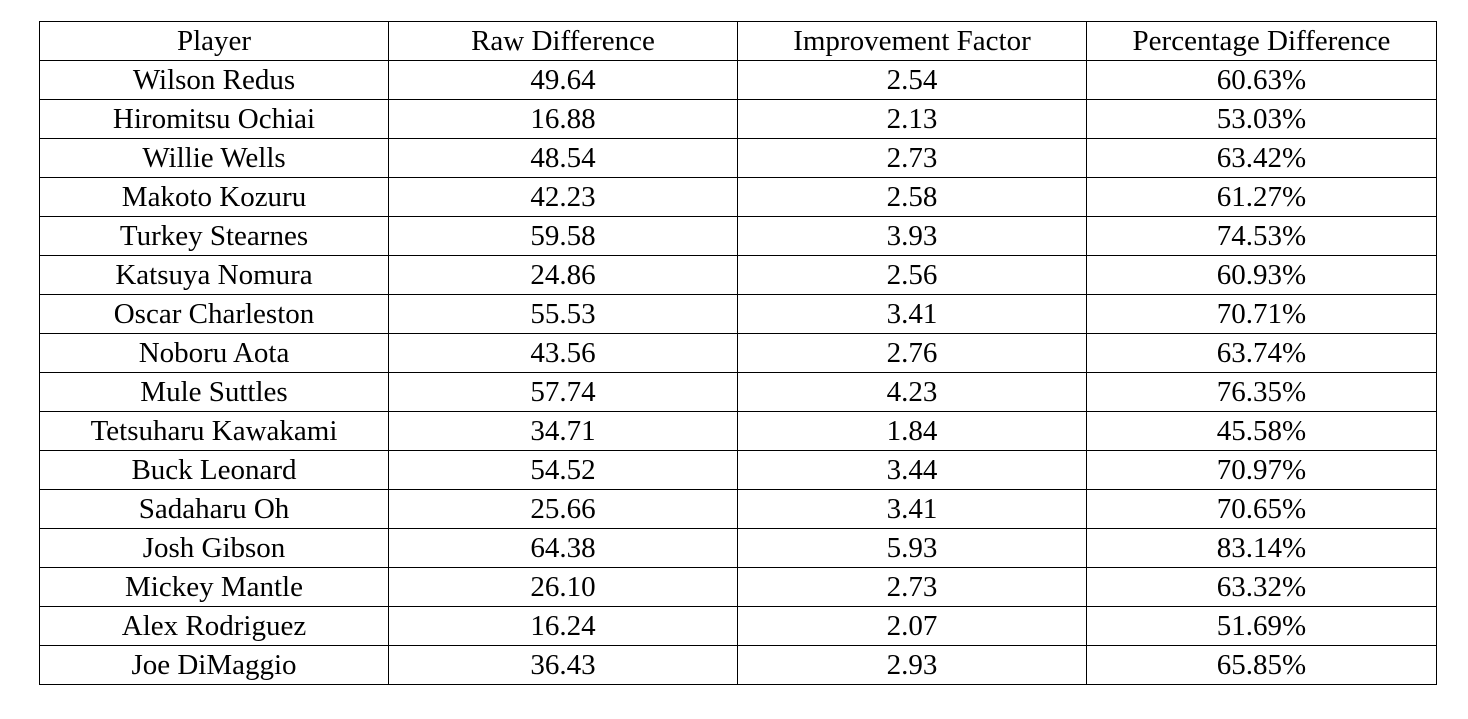 This screenshot has height=719, width=1468. I want to click on cell-improvement-factor: 1.84, so click(912, 431).